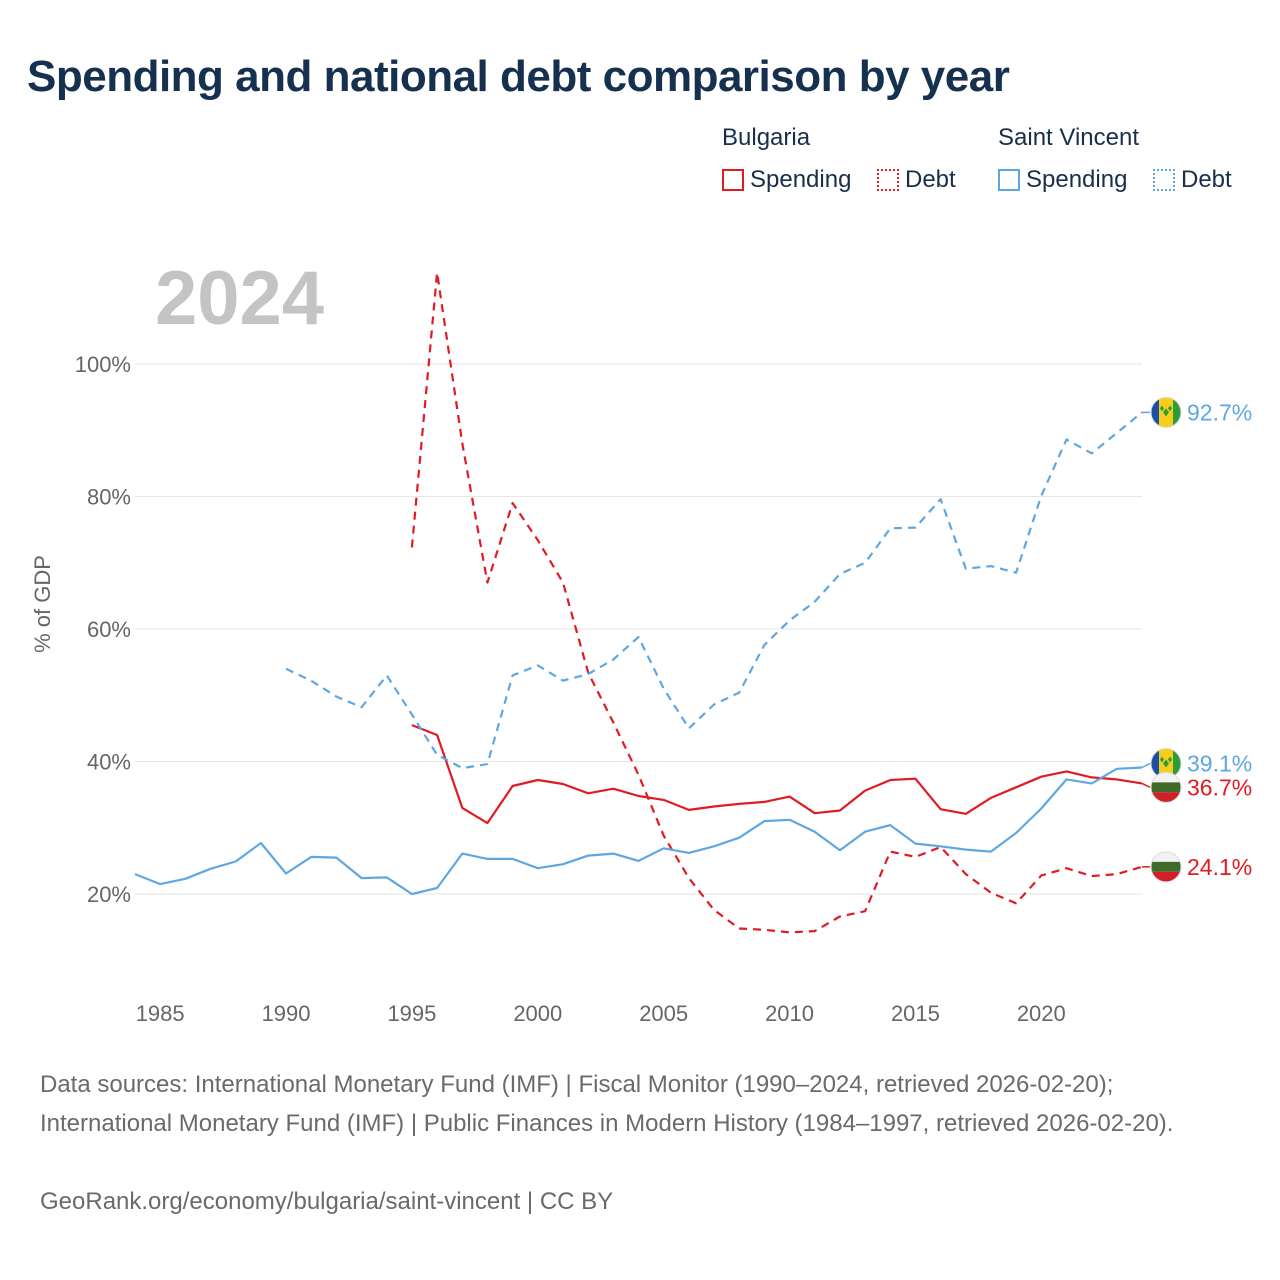  I want to click on y-tick-label-80: 80%, so click(109, 497).